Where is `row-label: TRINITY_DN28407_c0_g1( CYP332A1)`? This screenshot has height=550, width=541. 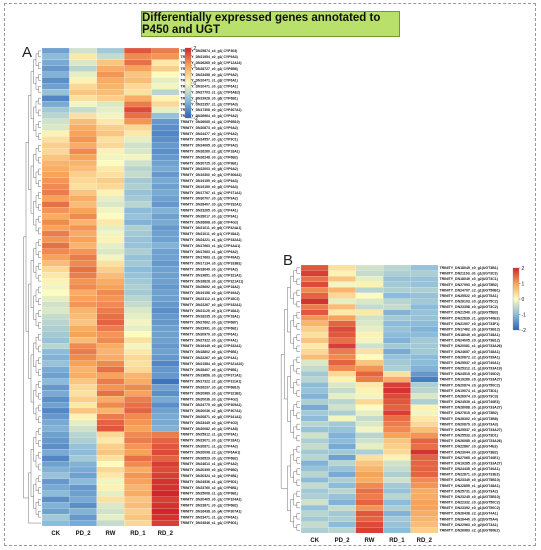
row-label: TRINITY_DN28407_c0_g1( CYP332A1) is located at coordinates (211, 205).